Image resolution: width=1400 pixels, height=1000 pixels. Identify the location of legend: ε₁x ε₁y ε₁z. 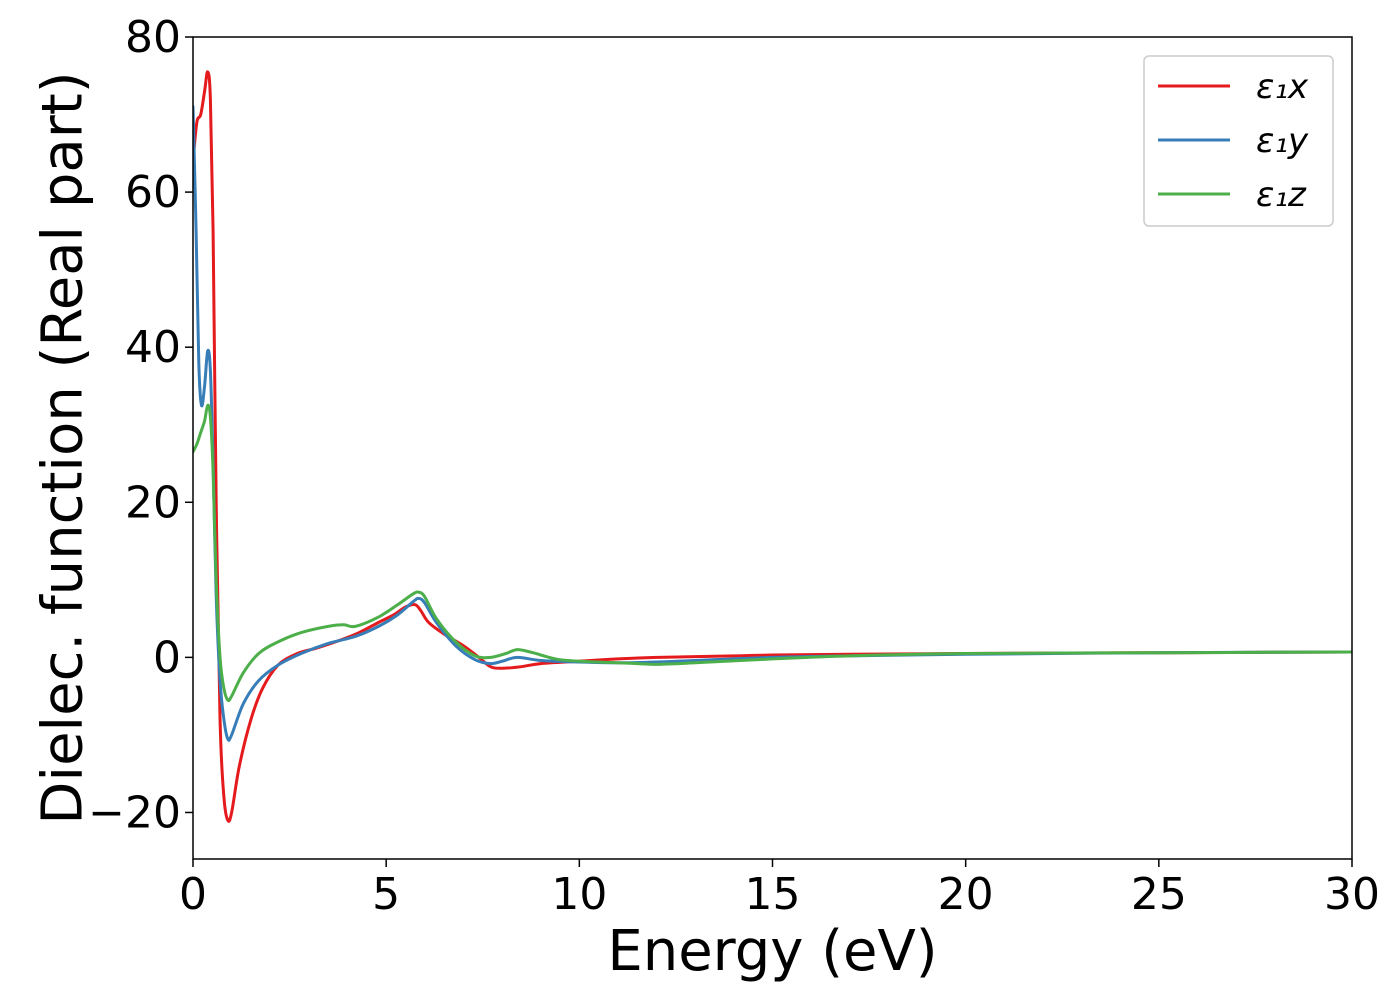
(1238, 141).